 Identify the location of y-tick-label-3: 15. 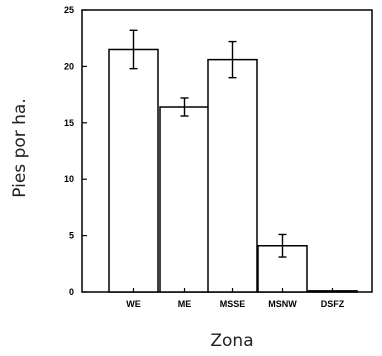
(69, 123).